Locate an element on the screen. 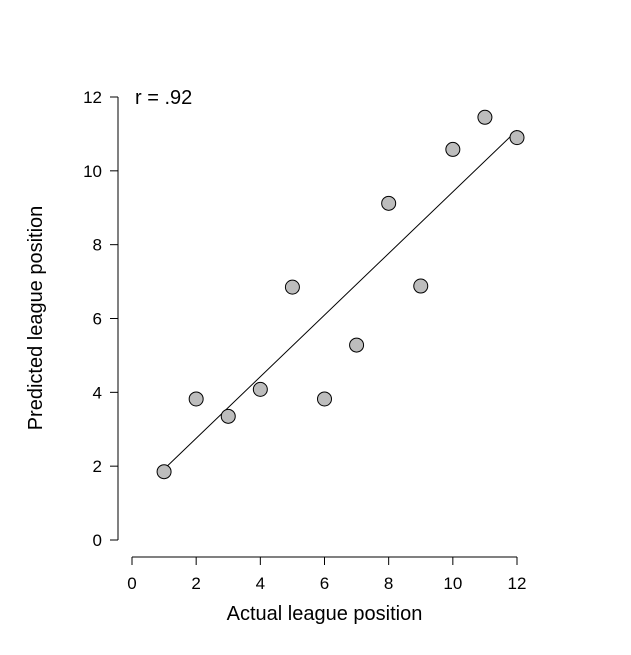 The image size is (631, 655). y-tick-label: 12 is located at coordinates (92, 97).